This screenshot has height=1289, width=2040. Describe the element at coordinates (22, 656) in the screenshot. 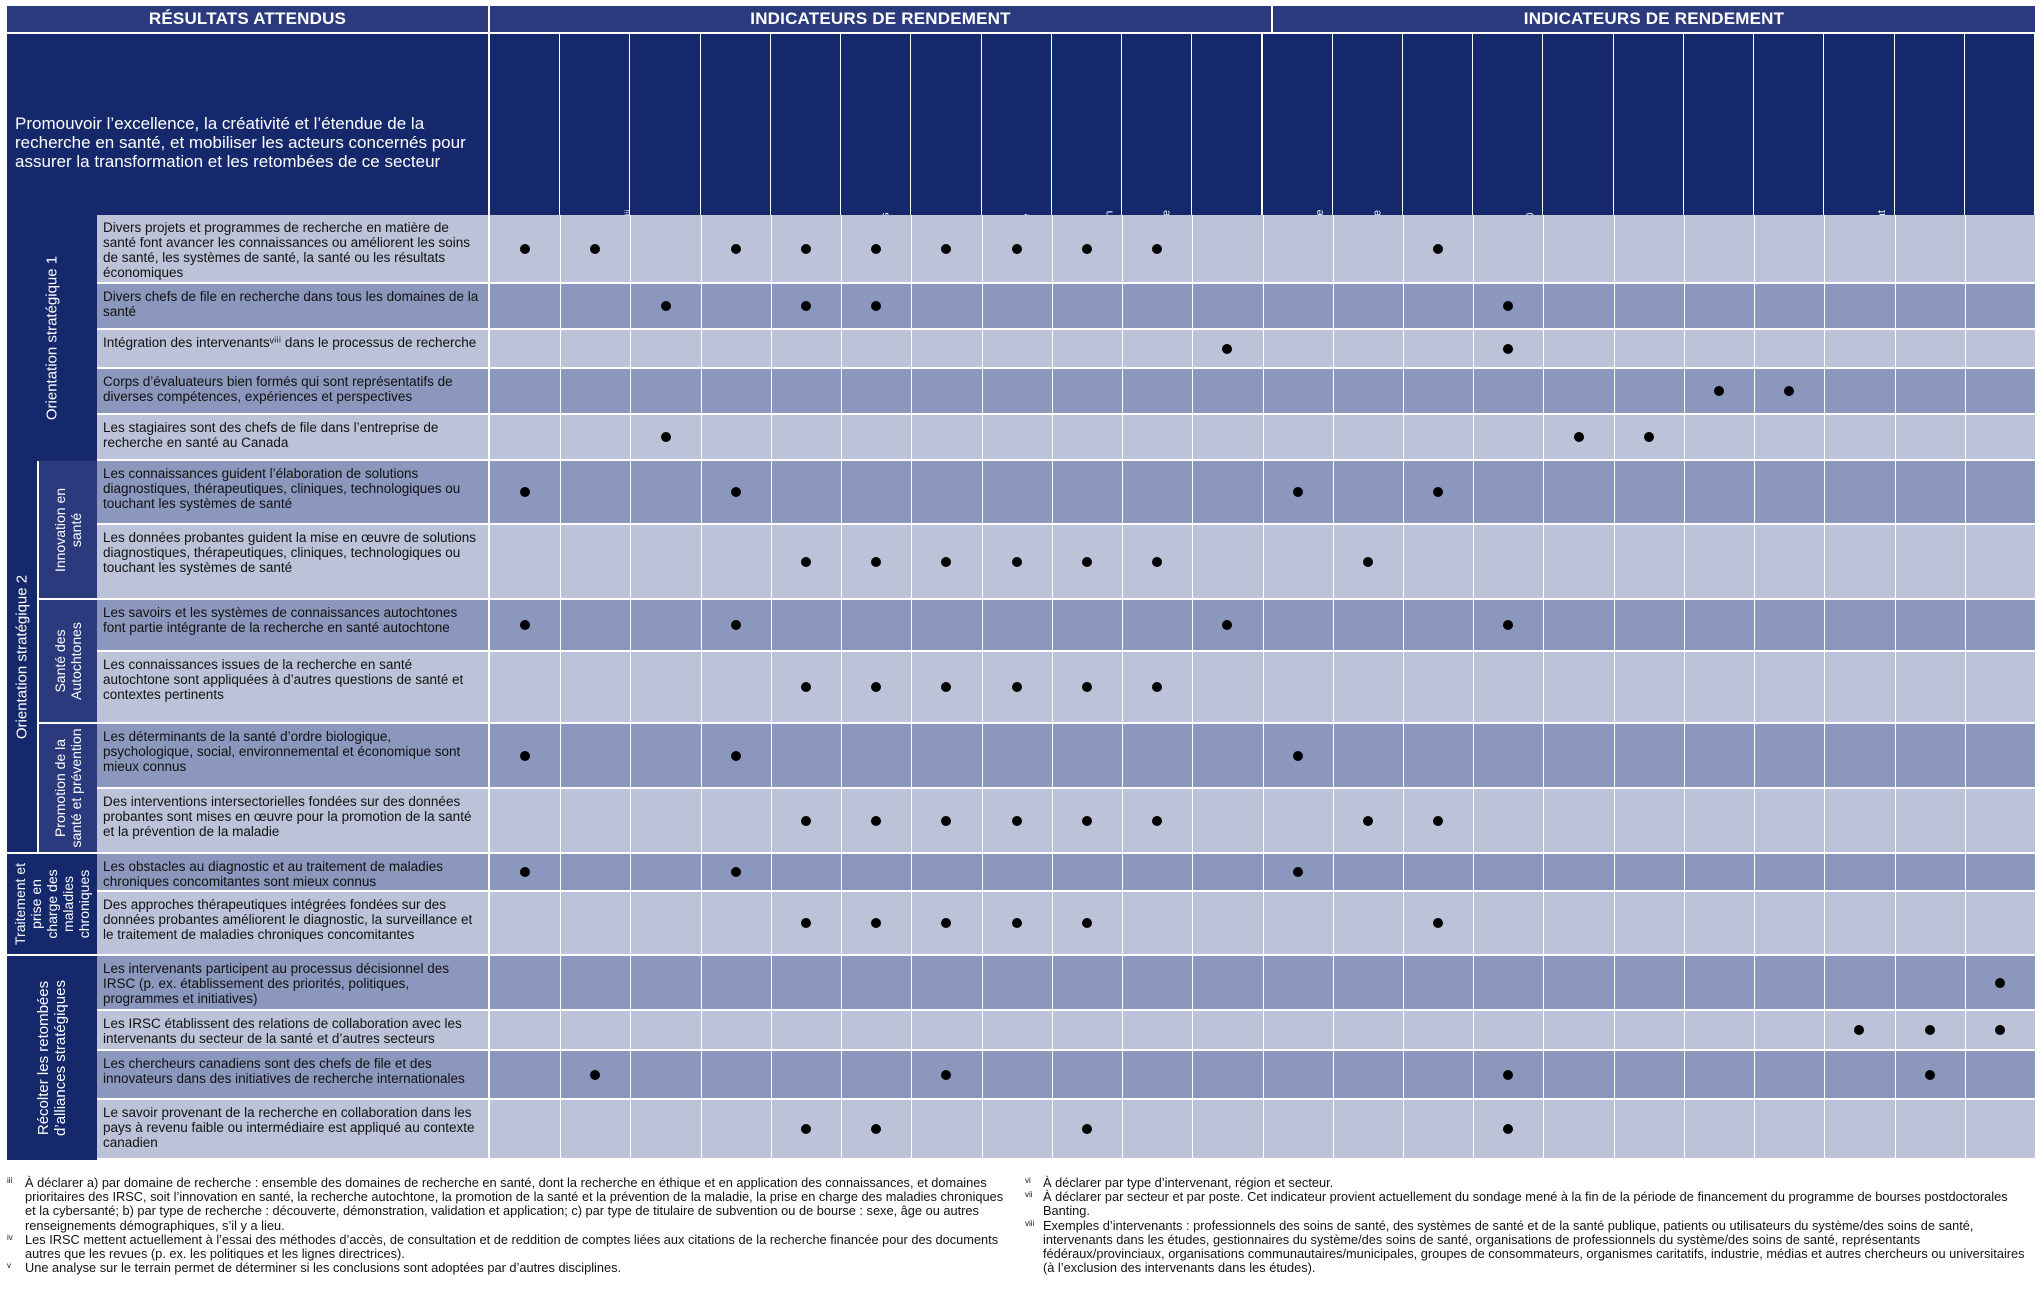

I see `group-label: Orientation stratégique 2` at that location.